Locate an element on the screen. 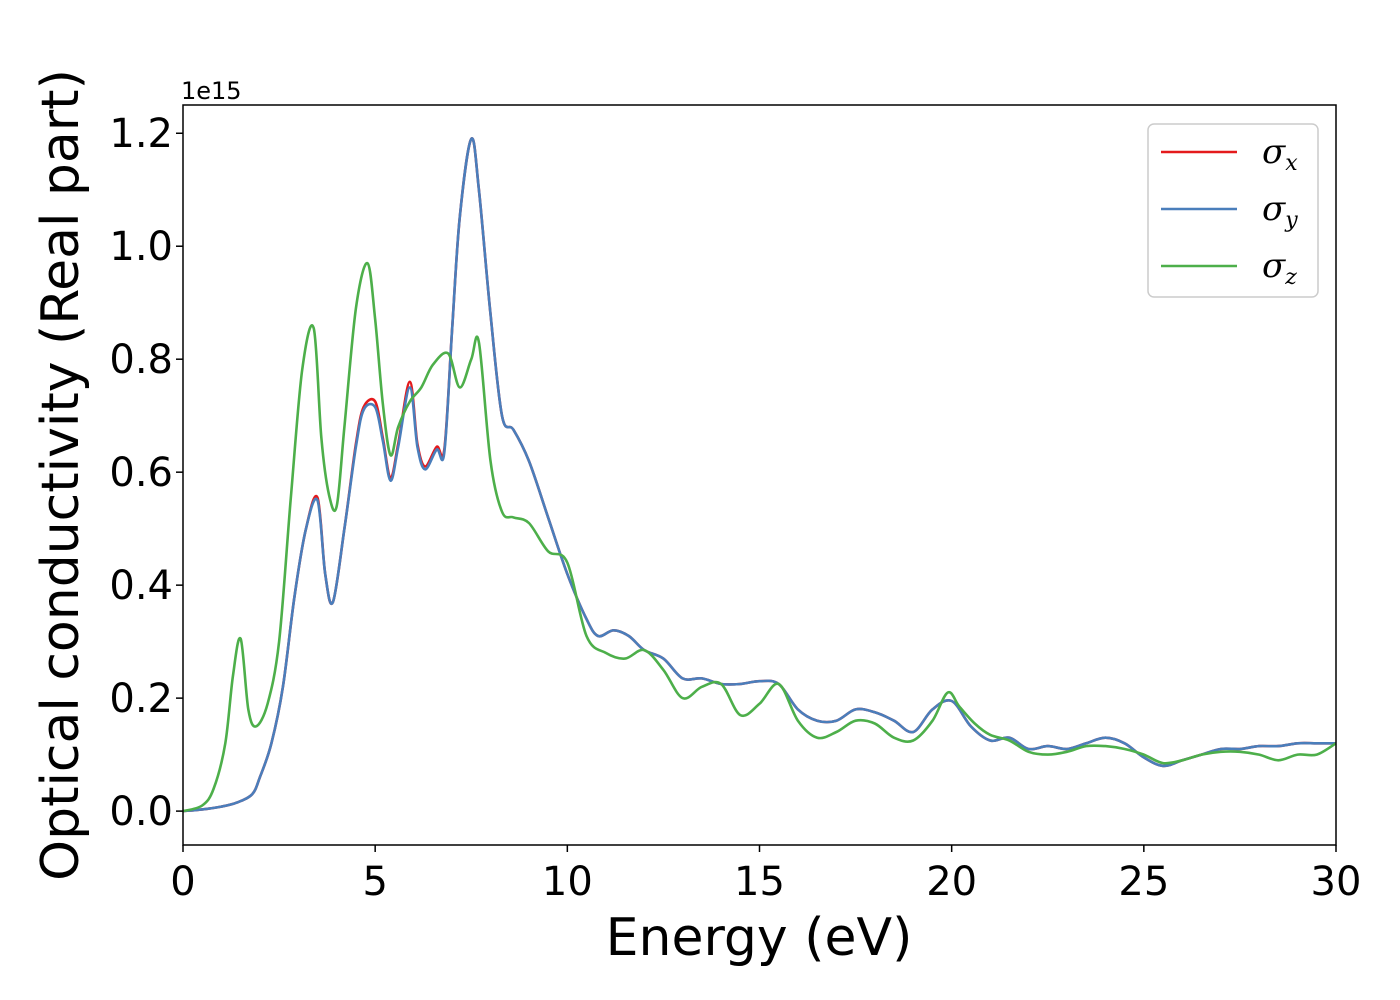 The image size is (1400, 1000). x-tick-label: 10 is located at coordinates (567, 882).